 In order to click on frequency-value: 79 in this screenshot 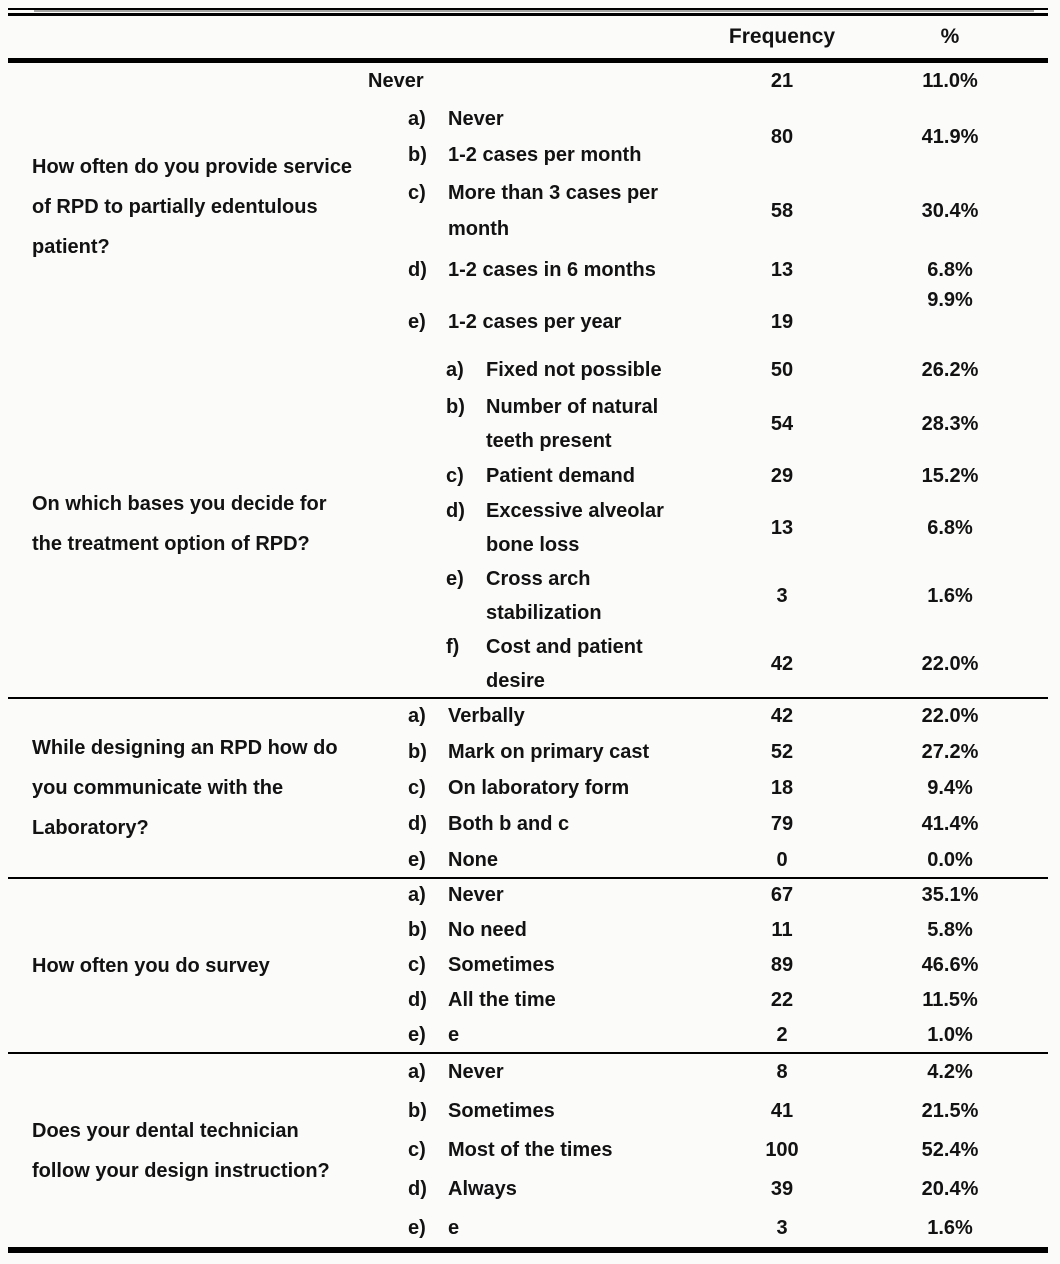, I will do `click(782, 823)`.